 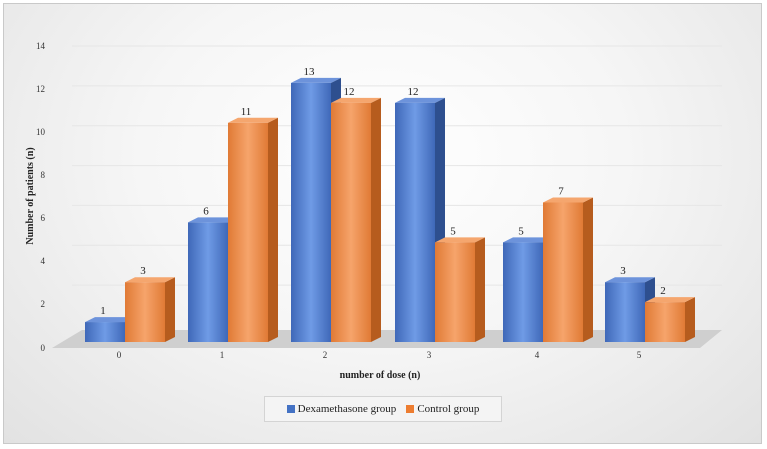 What do you see at coordinates (310, 72) in the screenshot?
I see `data-label: 13` at bounding box center [310, 72].